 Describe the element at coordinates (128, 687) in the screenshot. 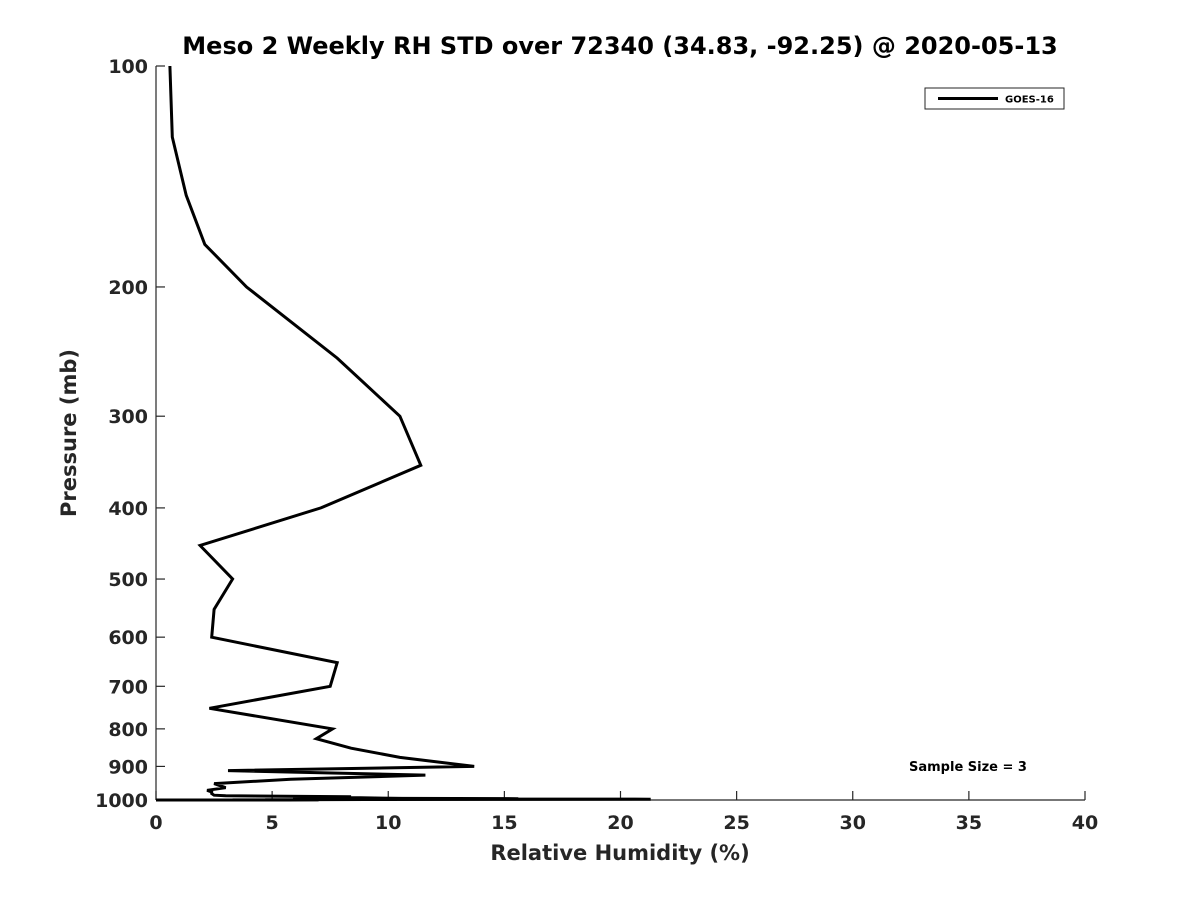

I see `y-tick-label: 700` at that location.